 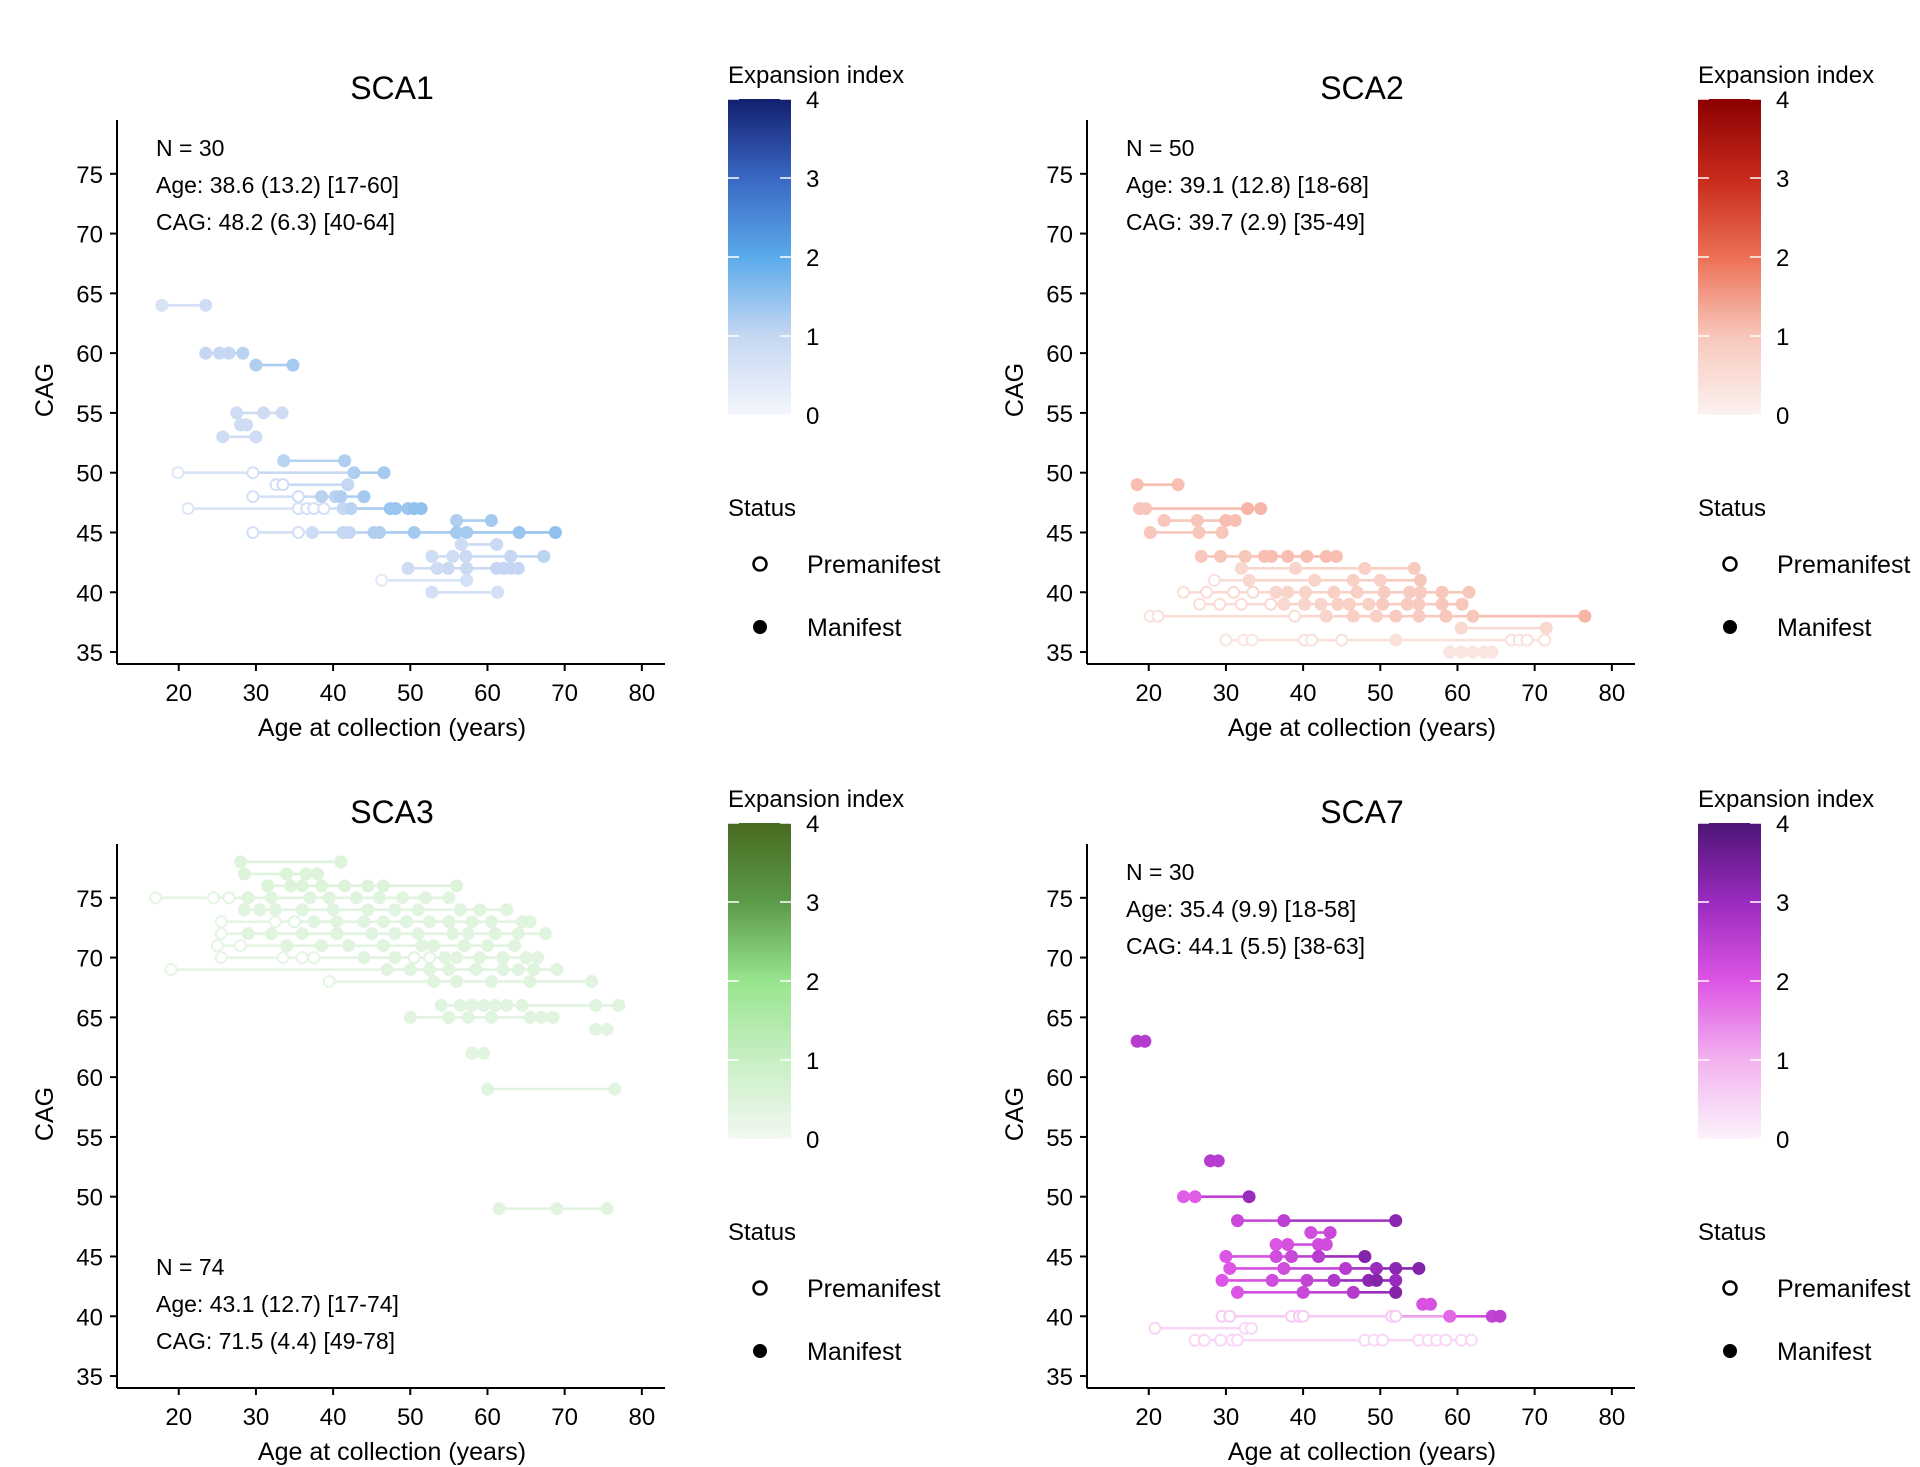 I want to click on stat-cag: CAG: 39.7 (2.9) [35-49], so click(x=1245, y=222).